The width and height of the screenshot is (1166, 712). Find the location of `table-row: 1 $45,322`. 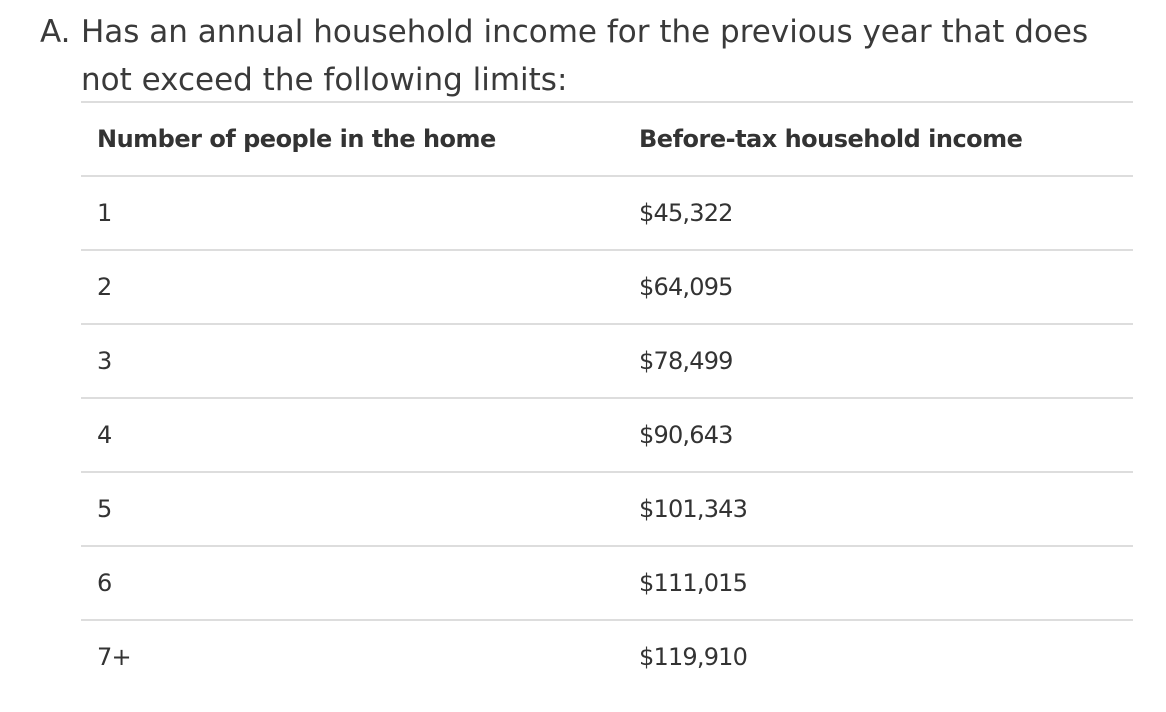

table-row: 1 $45,322 is located at coordinates (607, 212).